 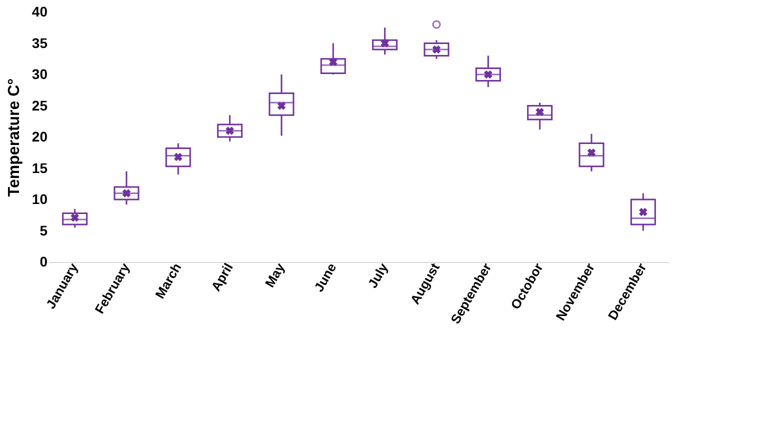 I want to click on y-tick-label: 40, so click(x=40, y=12).